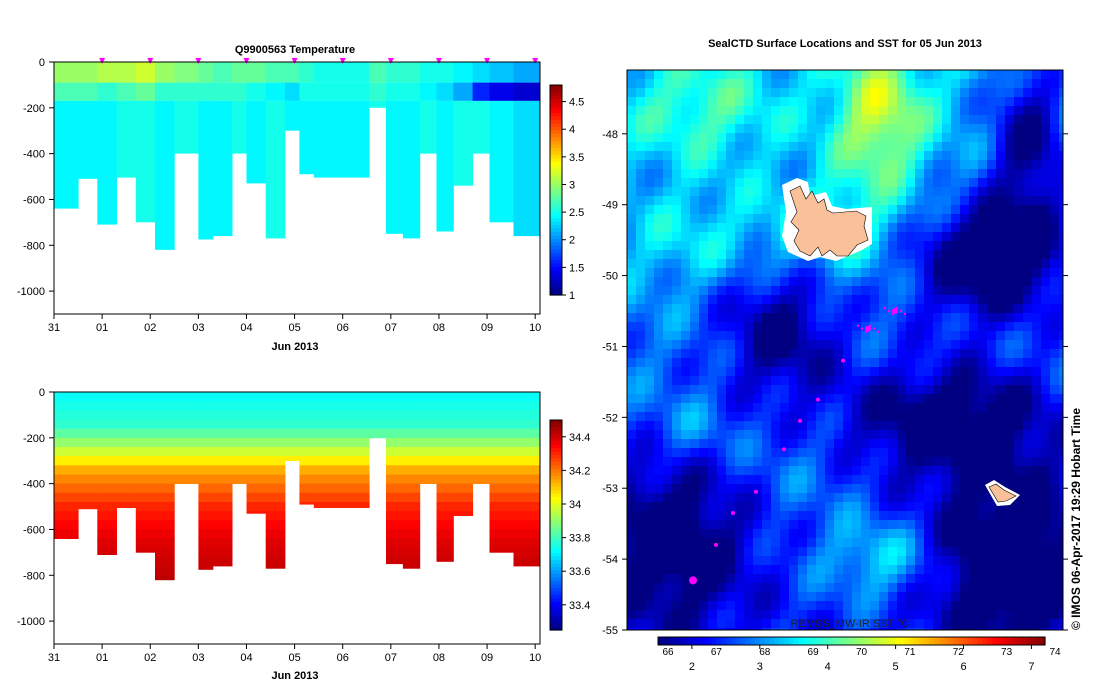 The width and height of the screenshot is (1099, 700). Describe the element at coordinates (849, 641) in the screenshot. I see `sst-colorbar-swatch` at that location.